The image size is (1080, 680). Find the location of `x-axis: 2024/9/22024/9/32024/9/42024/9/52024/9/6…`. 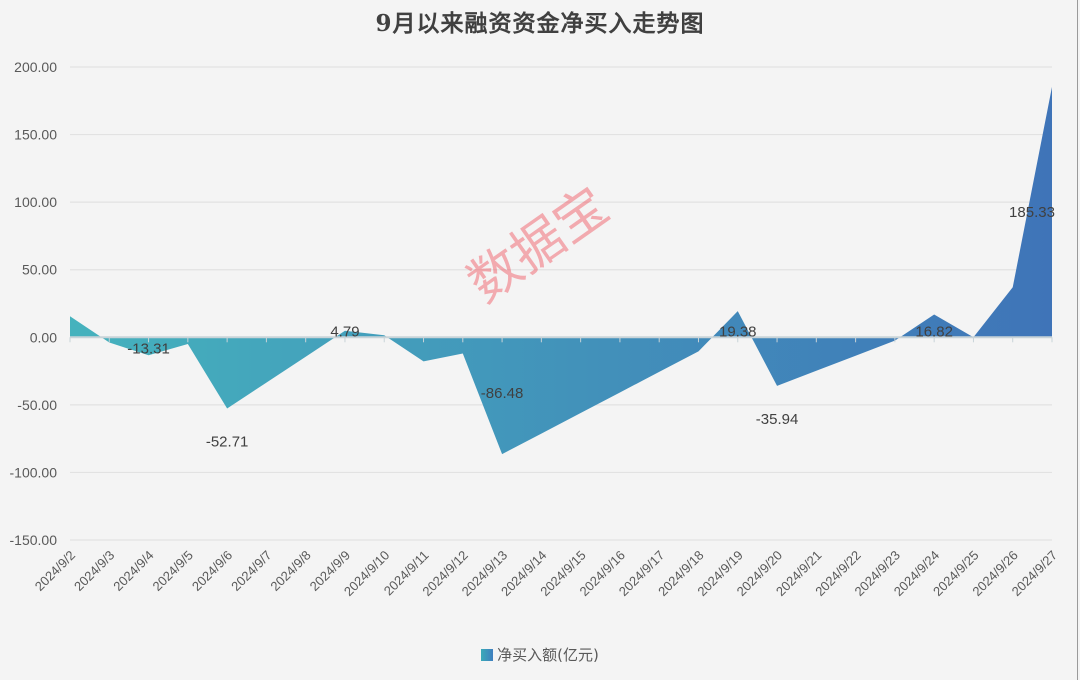

x-axis: 2024/9/22024/9/32024/9/42024/9/52024/9/6… is located at coordinates (546, 574).